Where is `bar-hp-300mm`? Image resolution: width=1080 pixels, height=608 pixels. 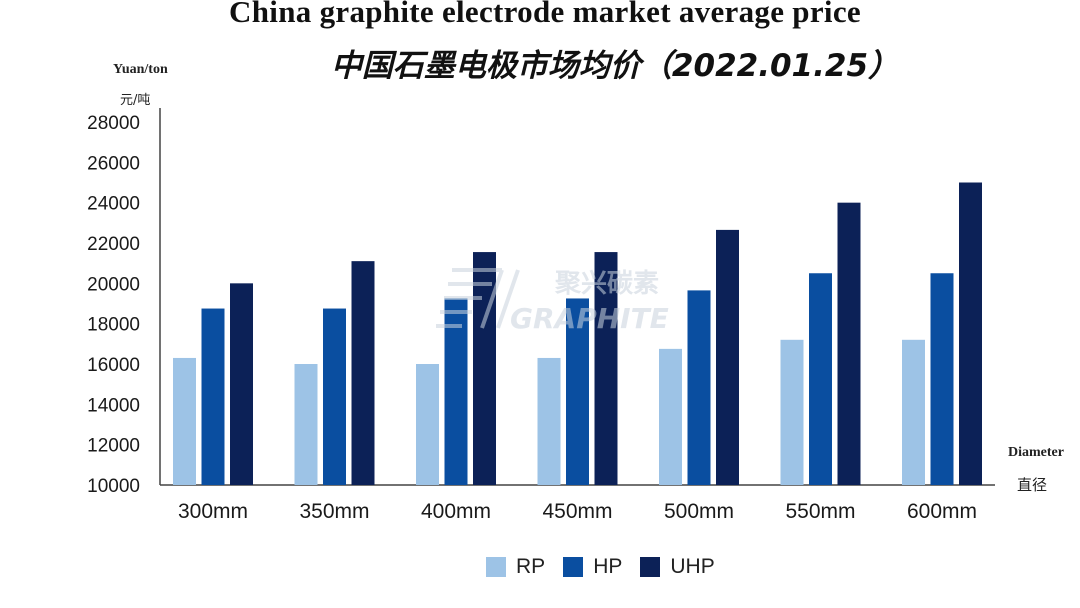 bar-hp-300mm is located at coordinates (213, 396).